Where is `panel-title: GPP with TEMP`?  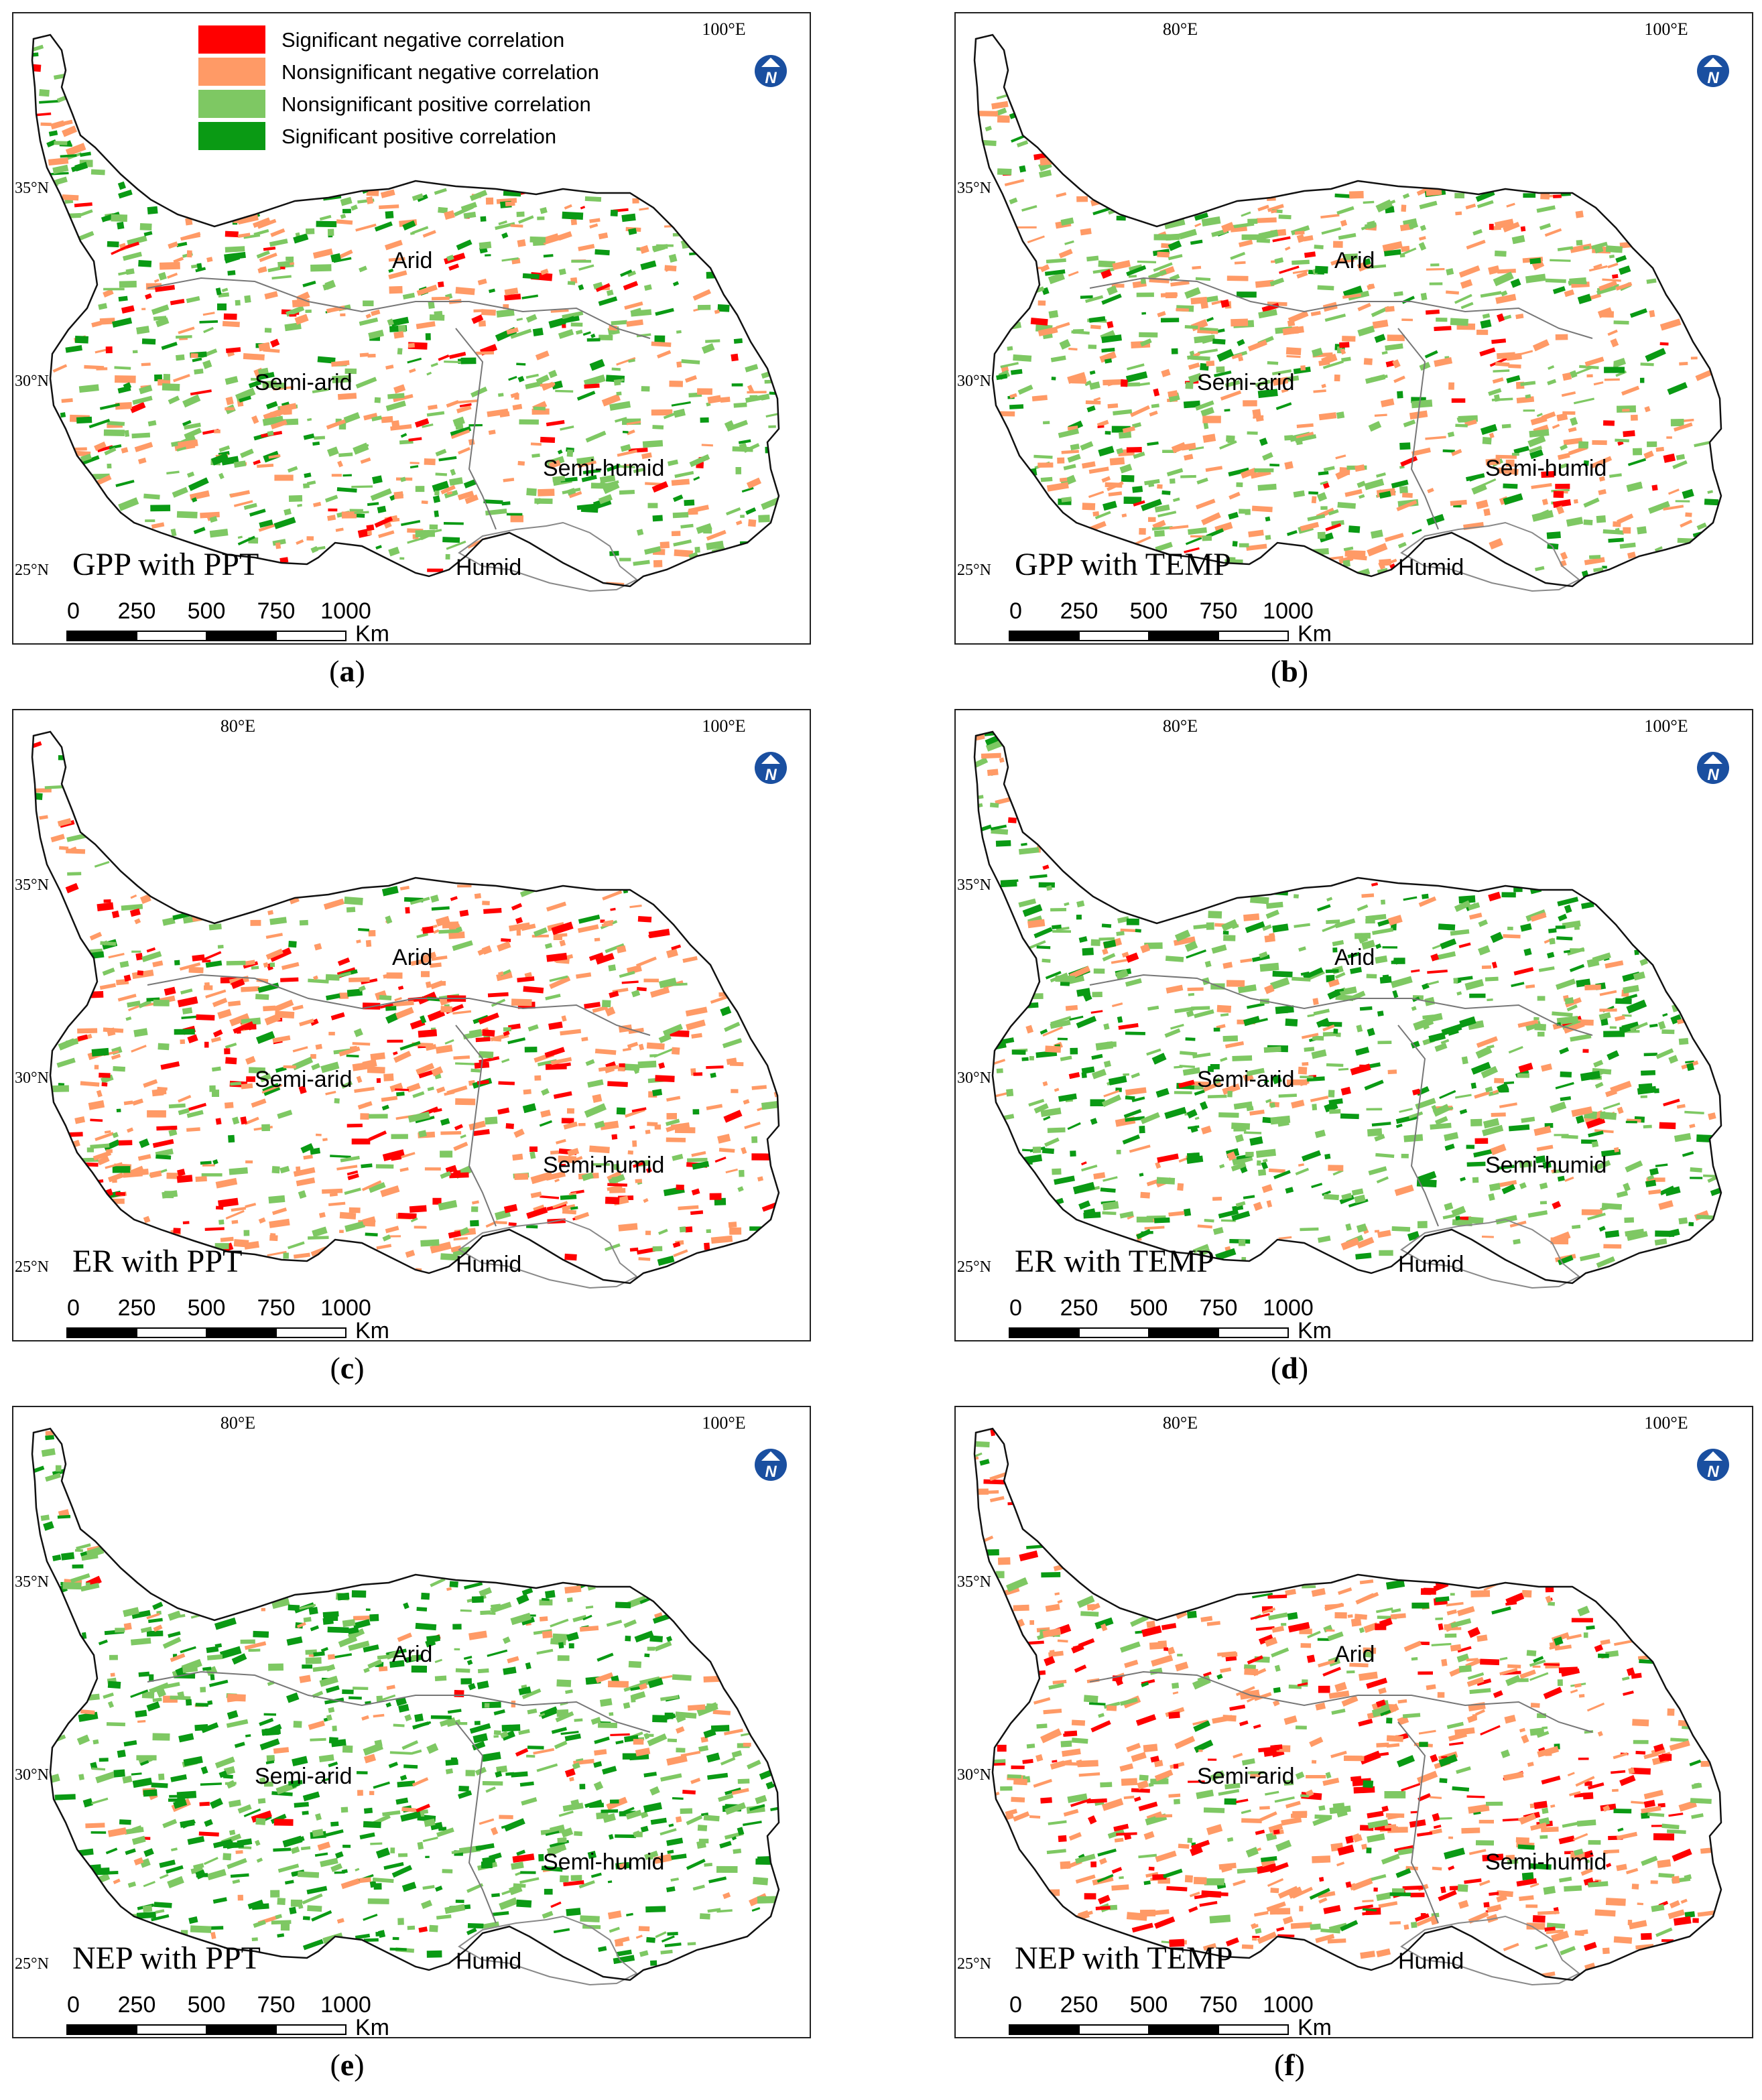 panel-title: GPP with TEMP is located at coordinates (1123, 564).